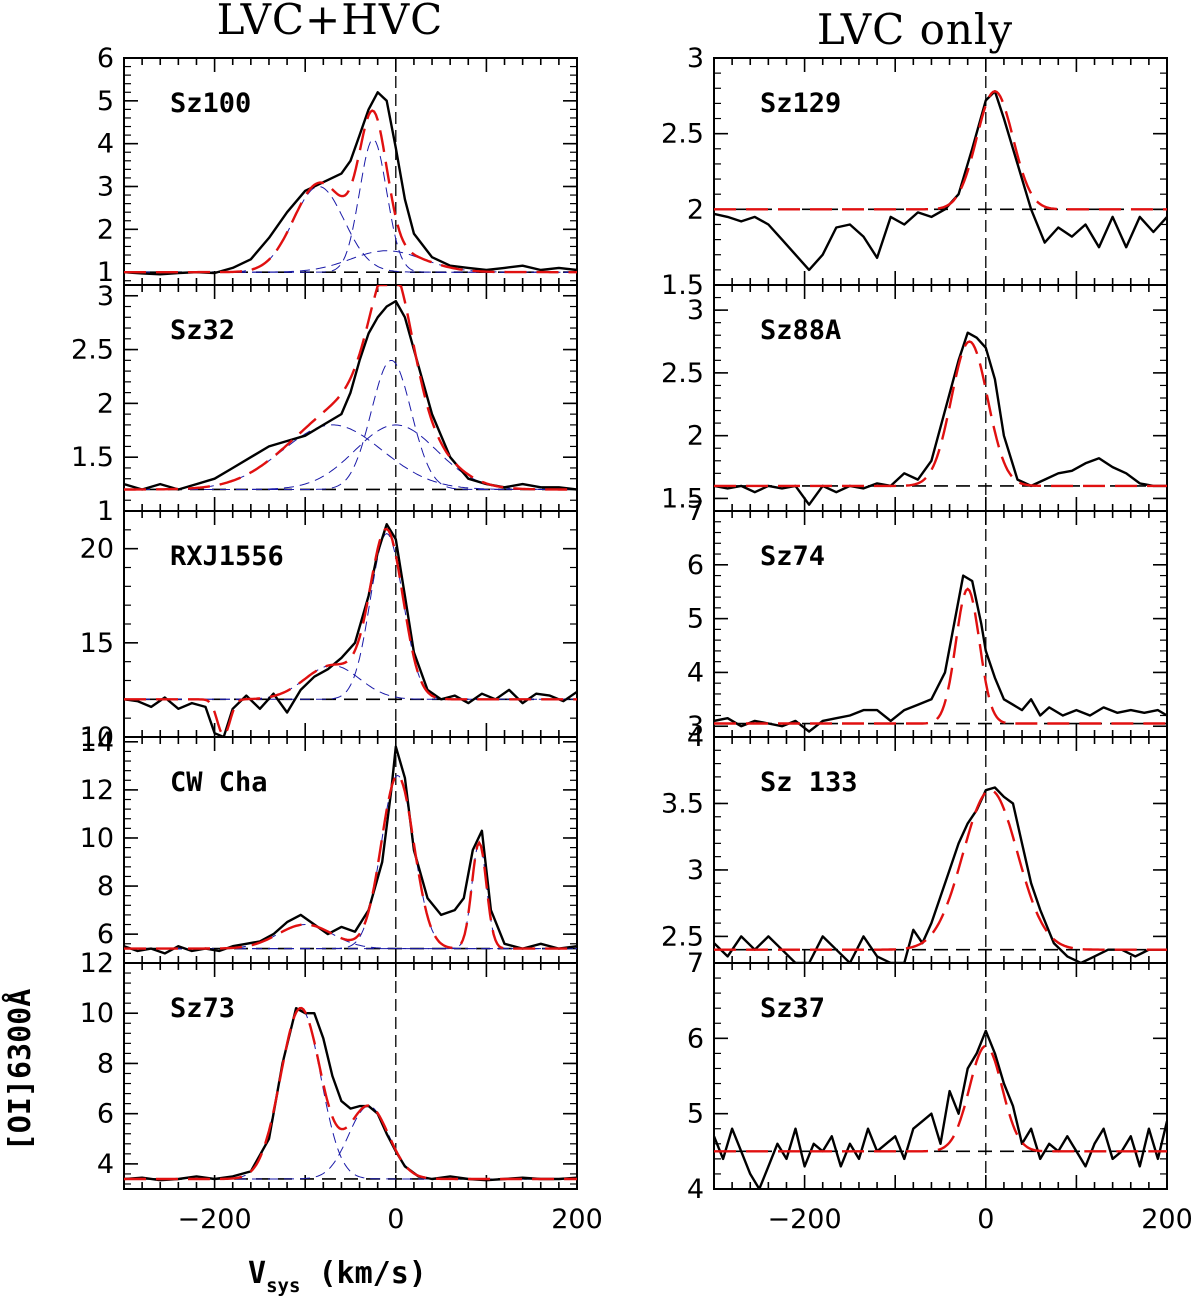 This screenshot has width=1200, height=1300. What do you see at coordinates (97, 742) in the screenshot?
I see `y-tick-label: 14` at bounding box center [97, 742].